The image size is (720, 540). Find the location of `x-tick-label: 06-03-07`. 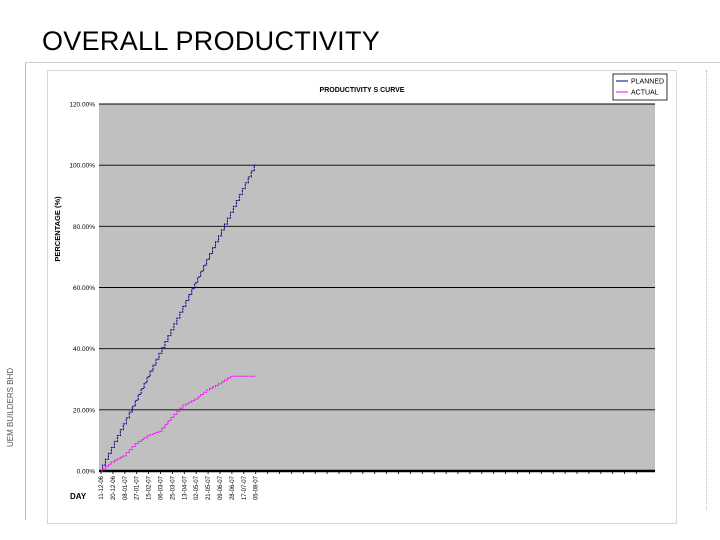

x-tick-label: 06-03-07 is located at coordinates (162, 487).